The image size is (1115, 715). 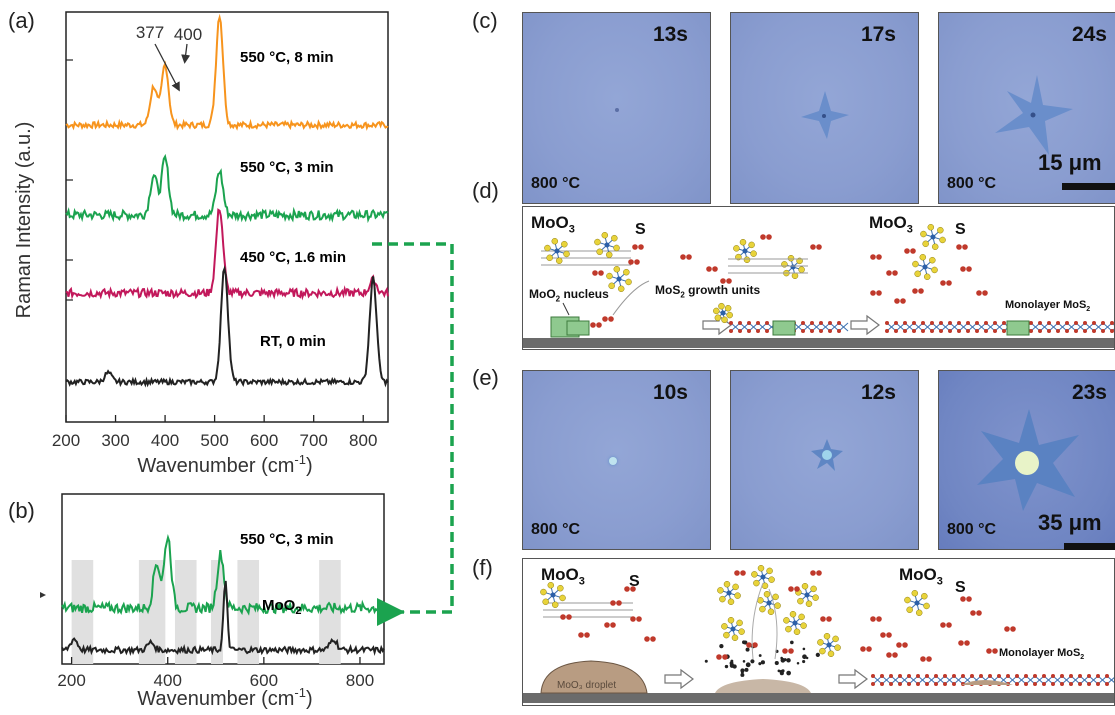 I want to click on peak-400-arrow, so click(x=186, y=53).